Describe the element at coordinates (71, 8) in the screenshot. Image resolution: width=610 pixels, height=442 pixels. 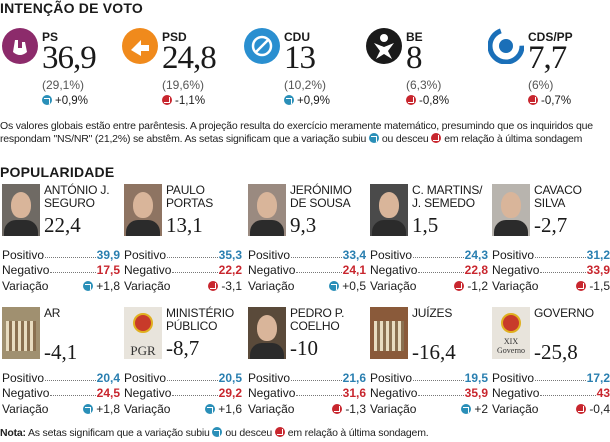
I see `section-title-intencao: INTENÇÃO DE VOTO` at that location.